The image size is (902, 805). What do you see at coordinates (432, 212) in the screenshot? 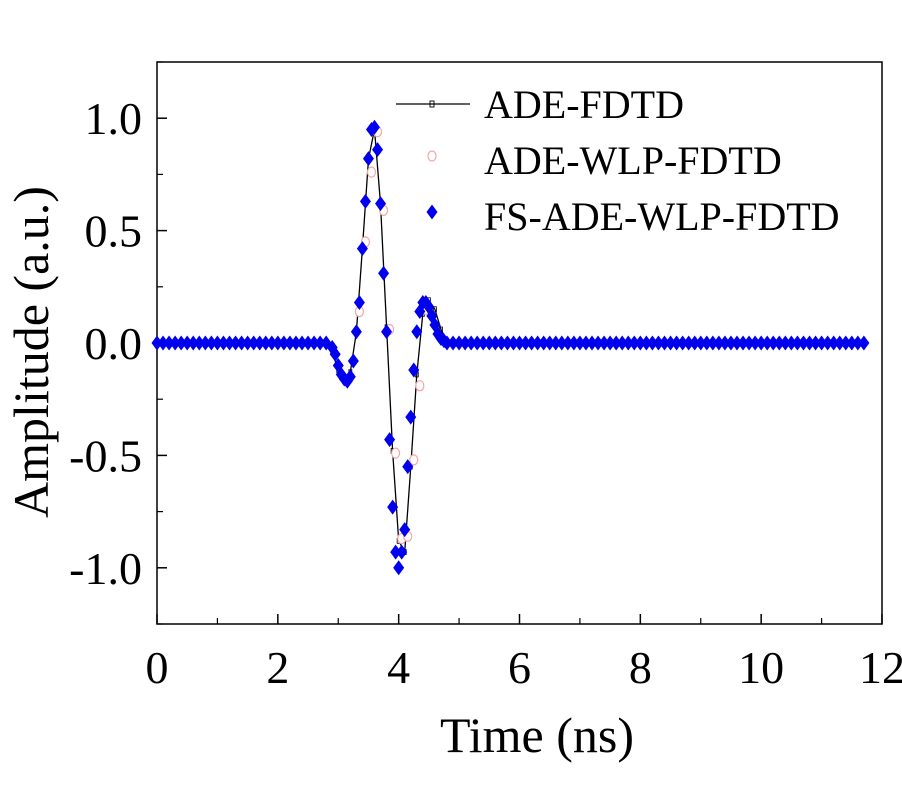
I see `legend-marker-fs-ade-wlp-fdtd` at bounding box center [432, 212].